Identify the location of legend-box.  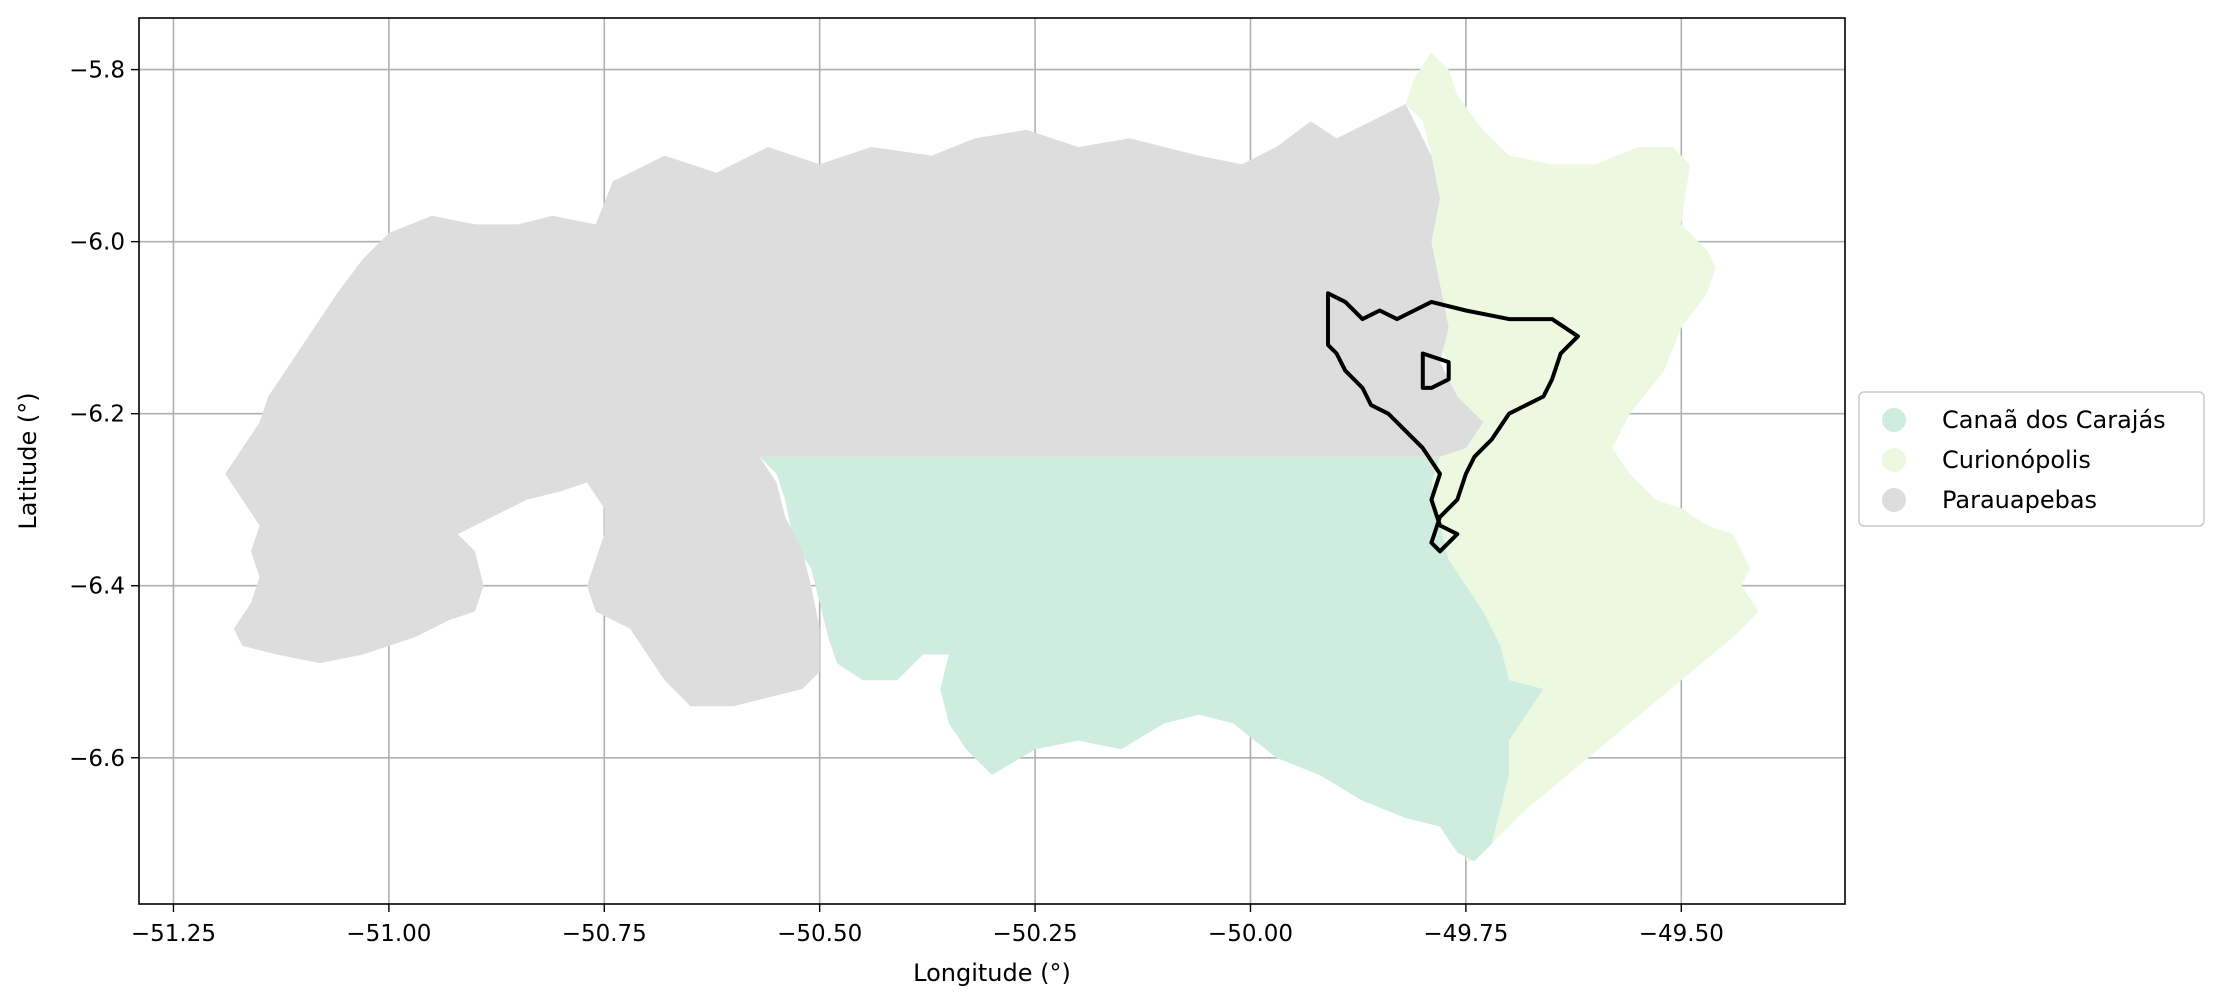
(2031, 459).